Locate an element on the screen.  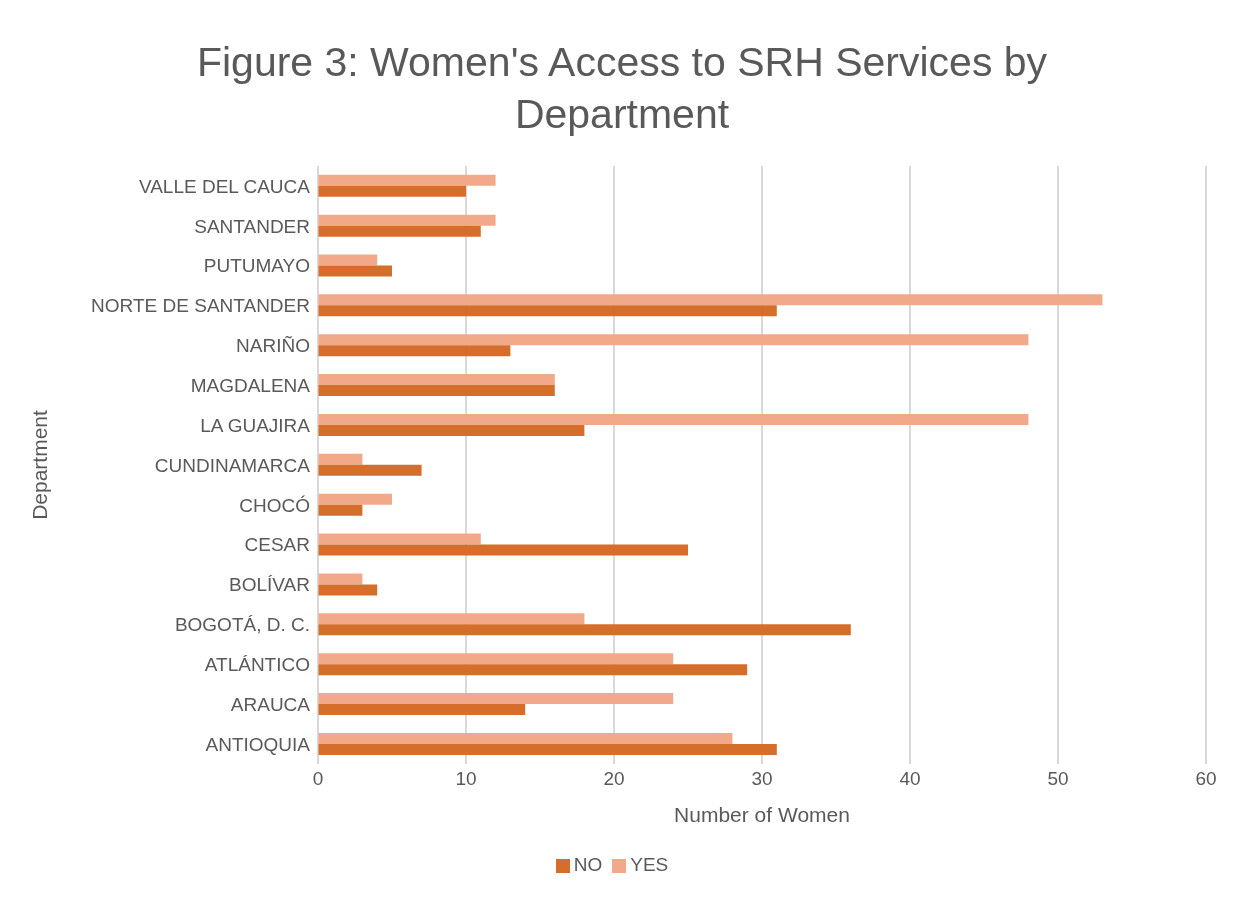
y-tick-label: BOLÍVAR is located at coordinates (269, 585).